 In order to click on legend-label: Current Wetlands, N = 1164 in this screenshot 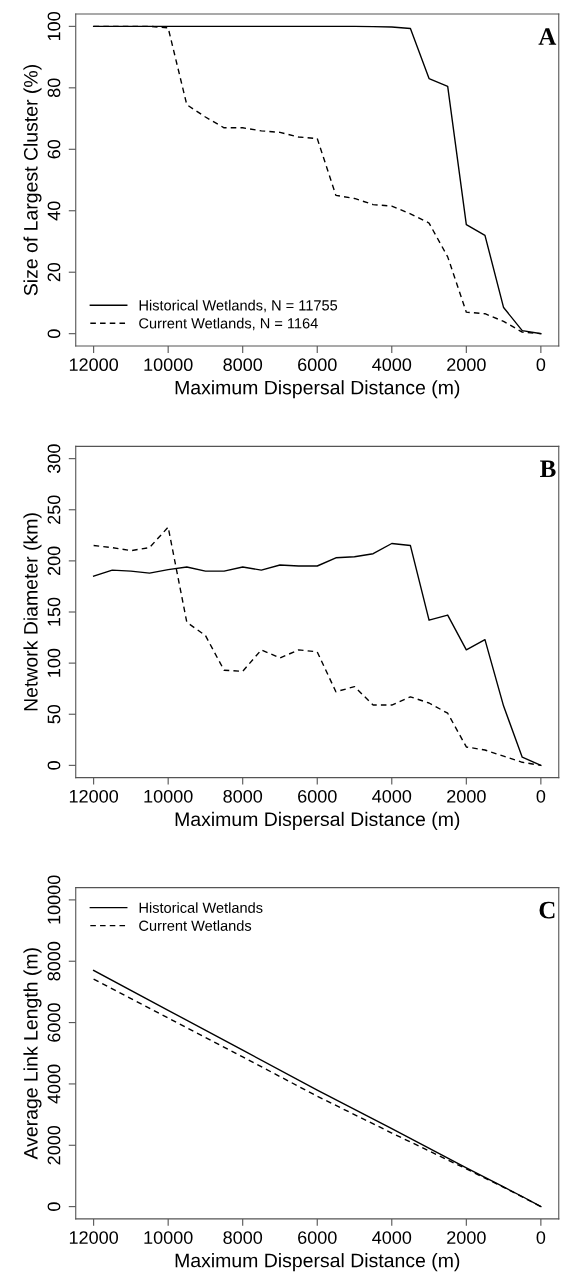, I will do `click(228, 324)`.